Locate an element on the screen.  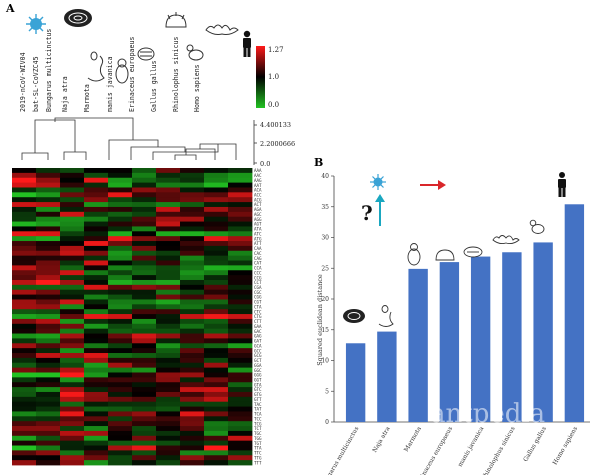
y-tick-label: 0 is located at coordinates (327, 422).